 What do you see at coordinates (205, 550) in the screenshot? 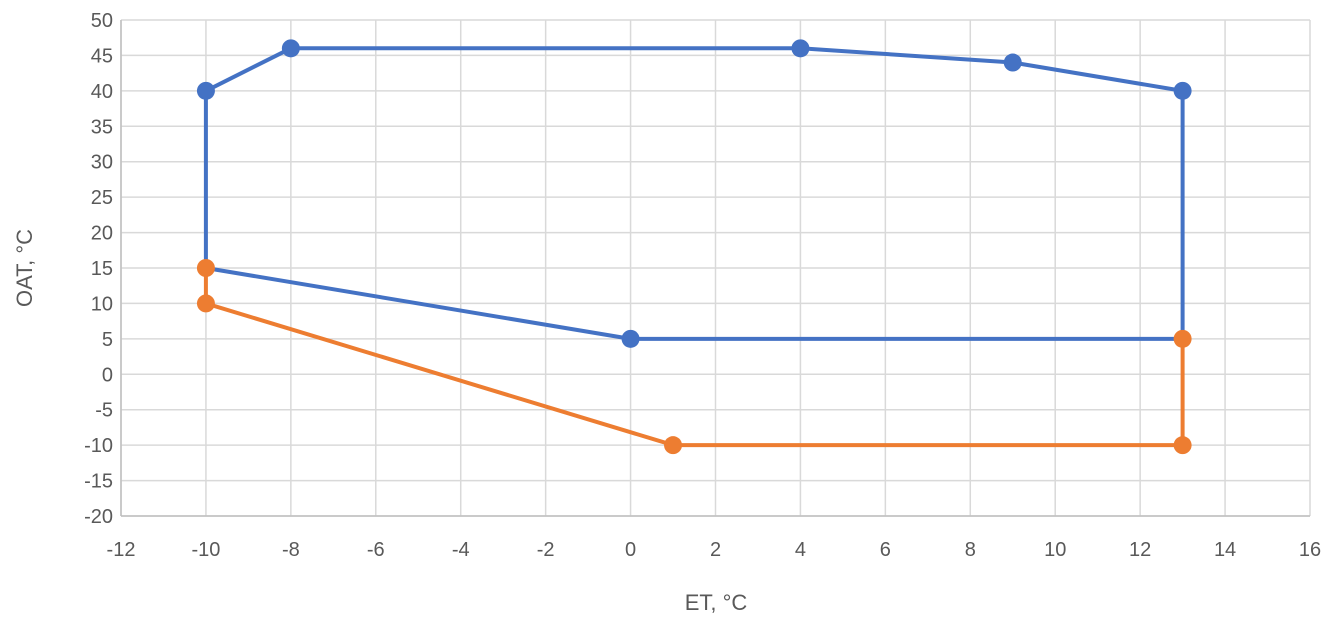
I see `x-tick-label: -10` at bounding box center [205, 550].